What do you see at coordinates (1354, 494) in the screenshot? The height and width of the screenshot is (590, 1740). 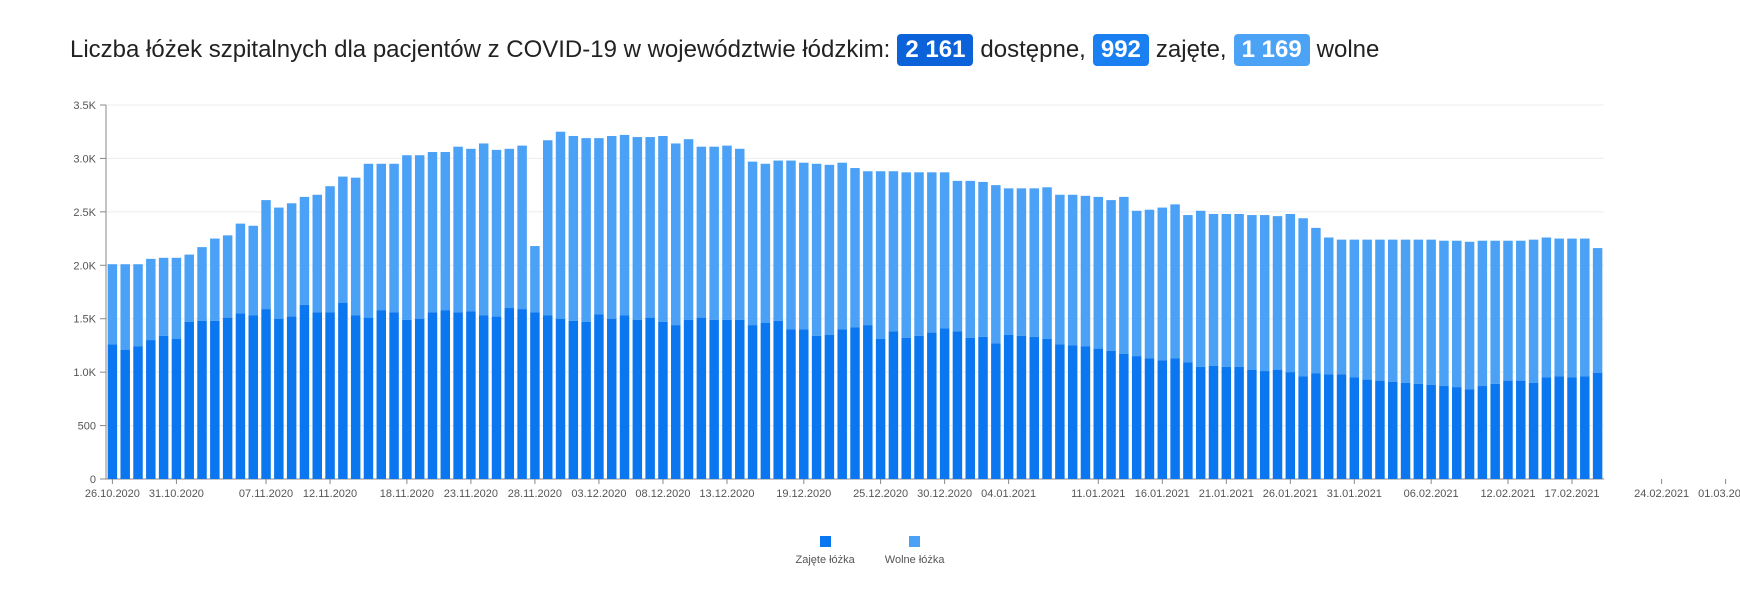 I see `x-tick-label: 31.01.2021` at bounding box center [1354, 494].